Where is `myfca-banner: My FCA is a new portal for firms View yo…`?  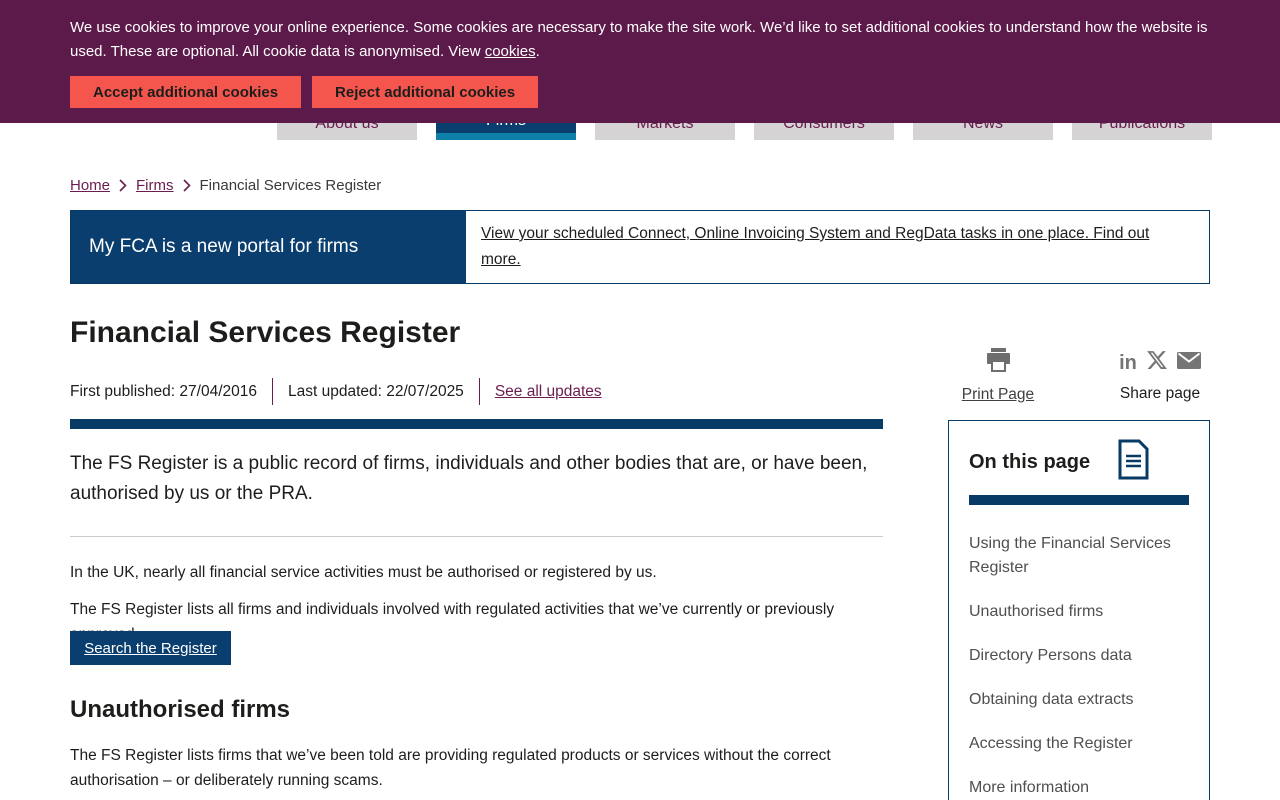 myfca-banner: My FCA is a new portal for firms View yo… is located at coordinates (640, 247).